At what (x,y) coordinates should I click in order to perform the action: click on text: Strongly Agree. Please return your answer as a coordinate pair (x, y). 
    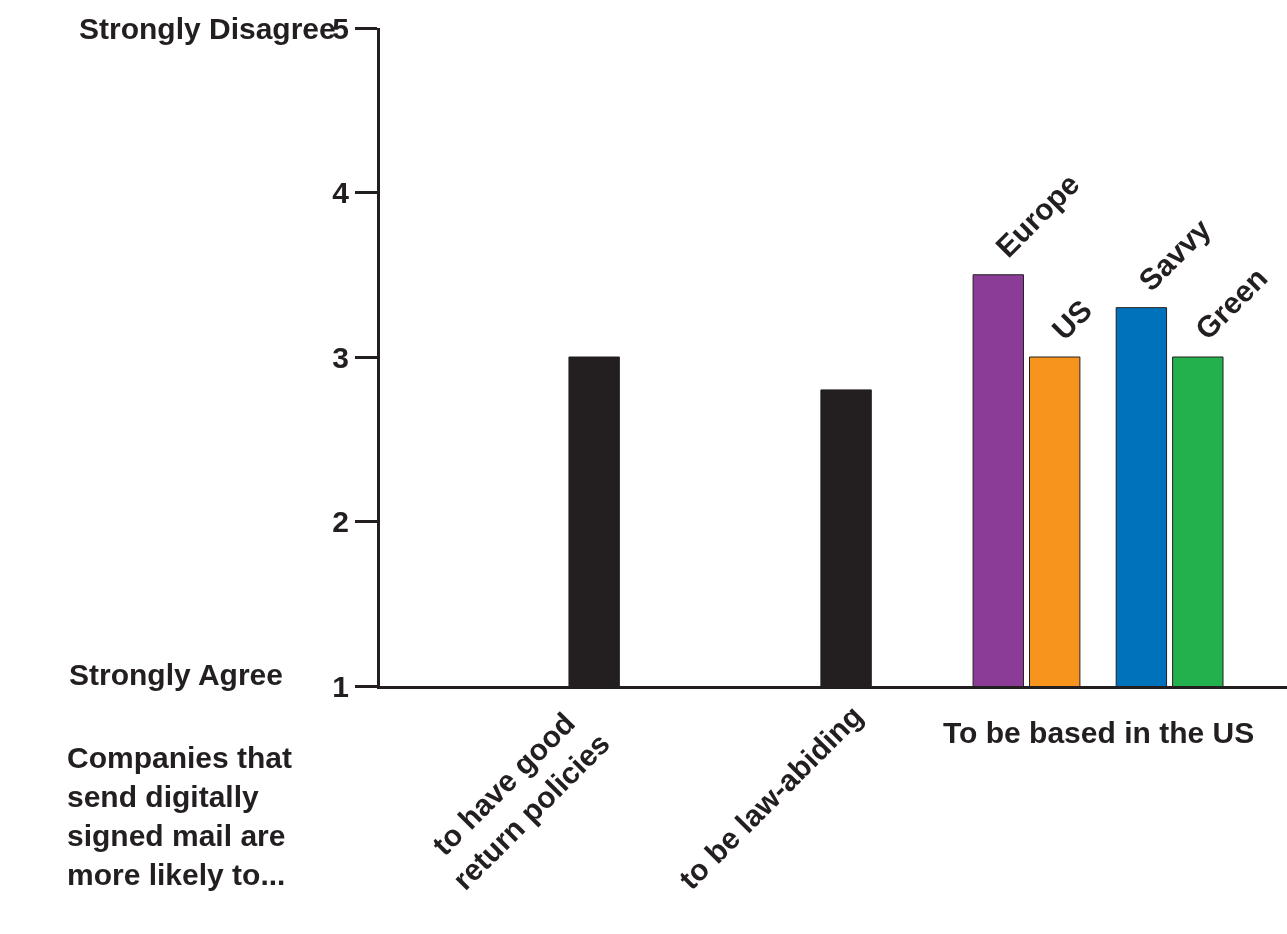
    Looking at the image, I should click on (176, 674).